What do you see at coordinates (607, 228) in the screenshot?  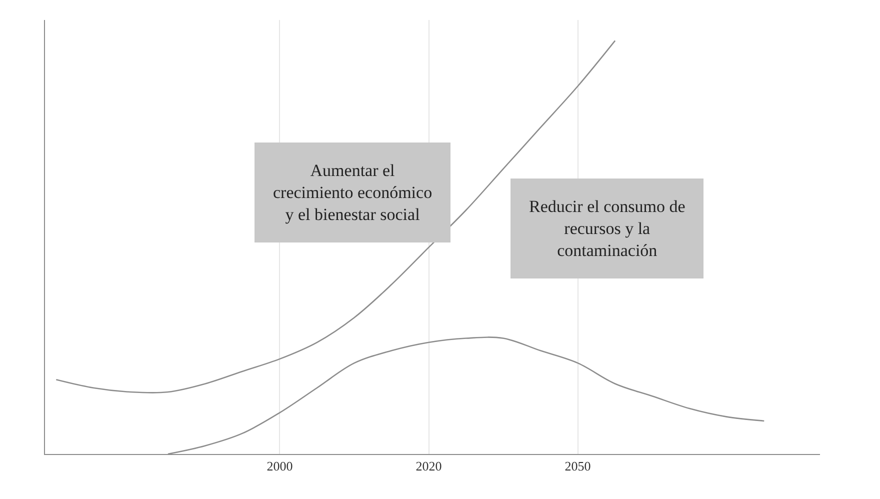 I see `annotation: Reducir el consumo de recursos y la contaminación` at bounding box center [607, 228].